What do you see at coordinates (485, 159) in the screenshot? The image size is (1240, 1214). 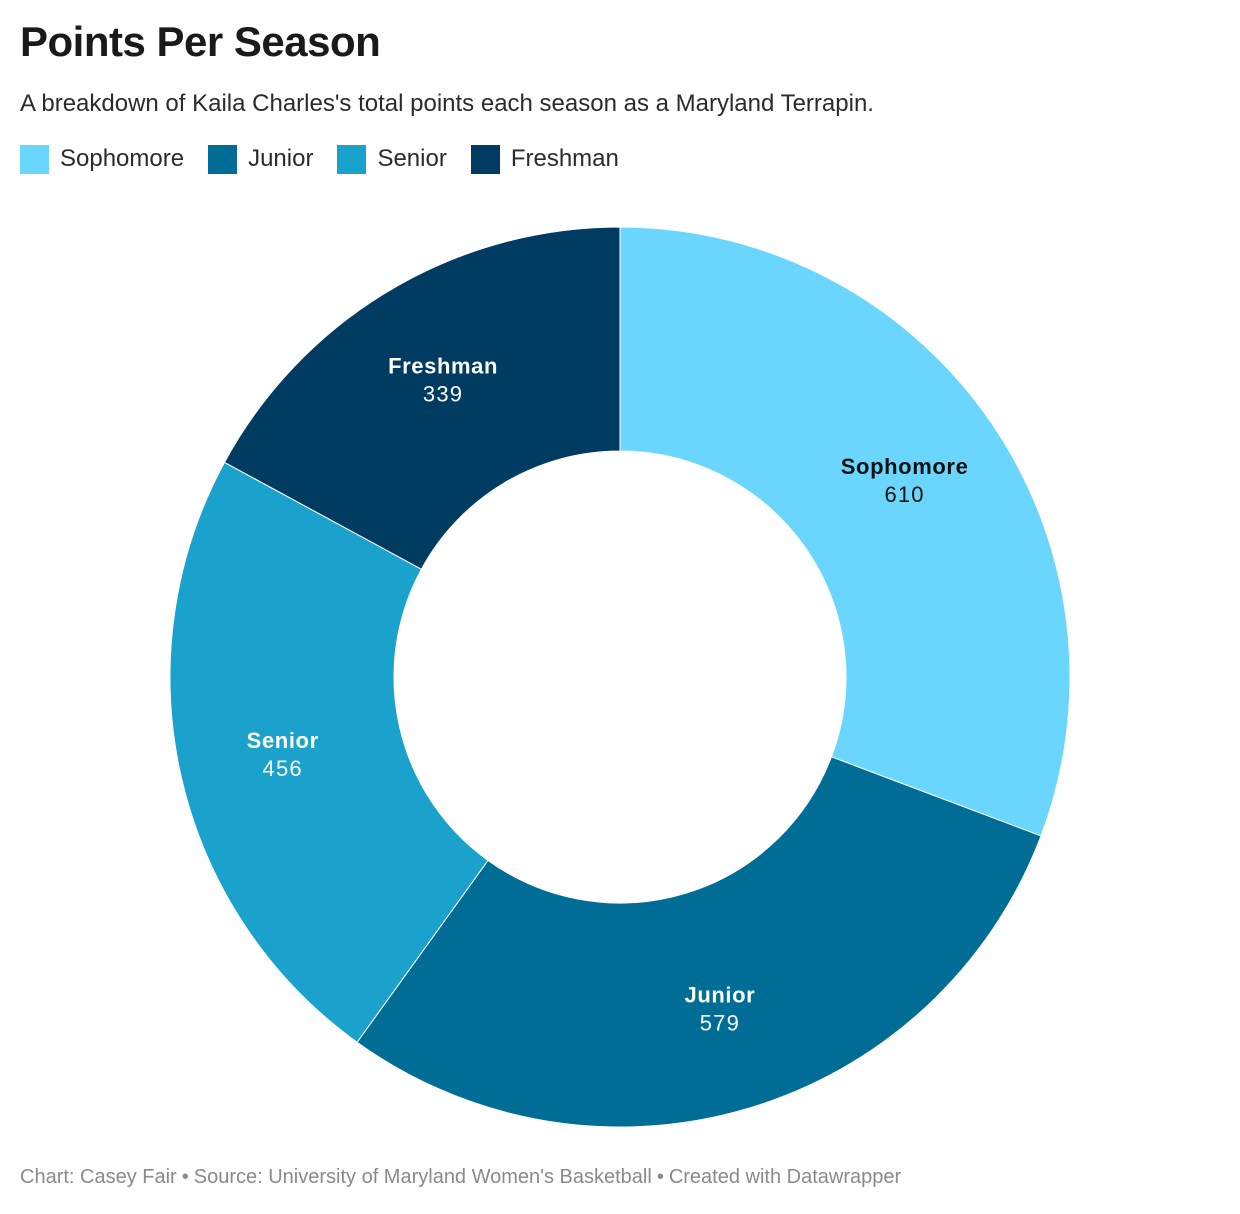 I see `legend-swatch-freshman` at bounding box center [485, 159].